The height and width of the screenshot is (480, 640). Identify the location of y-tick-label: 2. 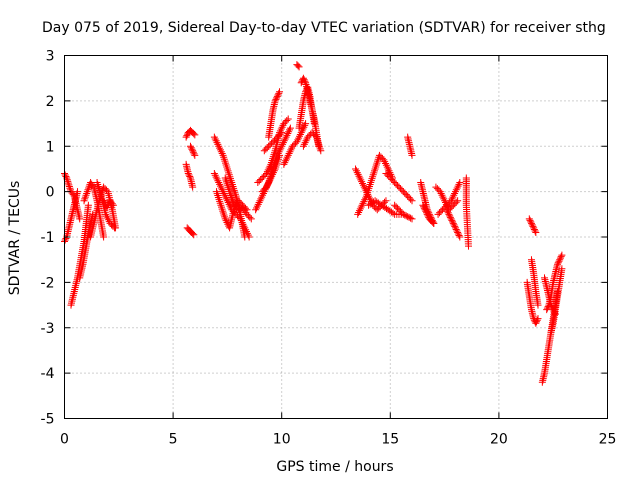
(50, 102).